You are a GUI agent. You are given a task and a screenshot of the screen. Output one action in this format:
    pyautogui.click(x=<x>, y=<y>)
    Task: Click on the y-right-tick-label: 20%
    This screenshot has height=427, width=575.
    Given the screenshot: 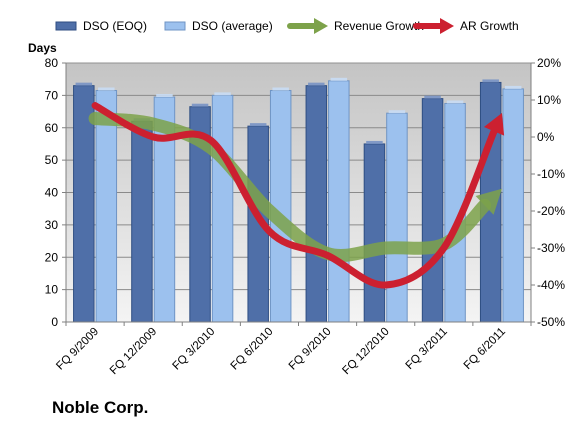 What is the action you would take?
    pyautogui.click(x=549, y=63)
    